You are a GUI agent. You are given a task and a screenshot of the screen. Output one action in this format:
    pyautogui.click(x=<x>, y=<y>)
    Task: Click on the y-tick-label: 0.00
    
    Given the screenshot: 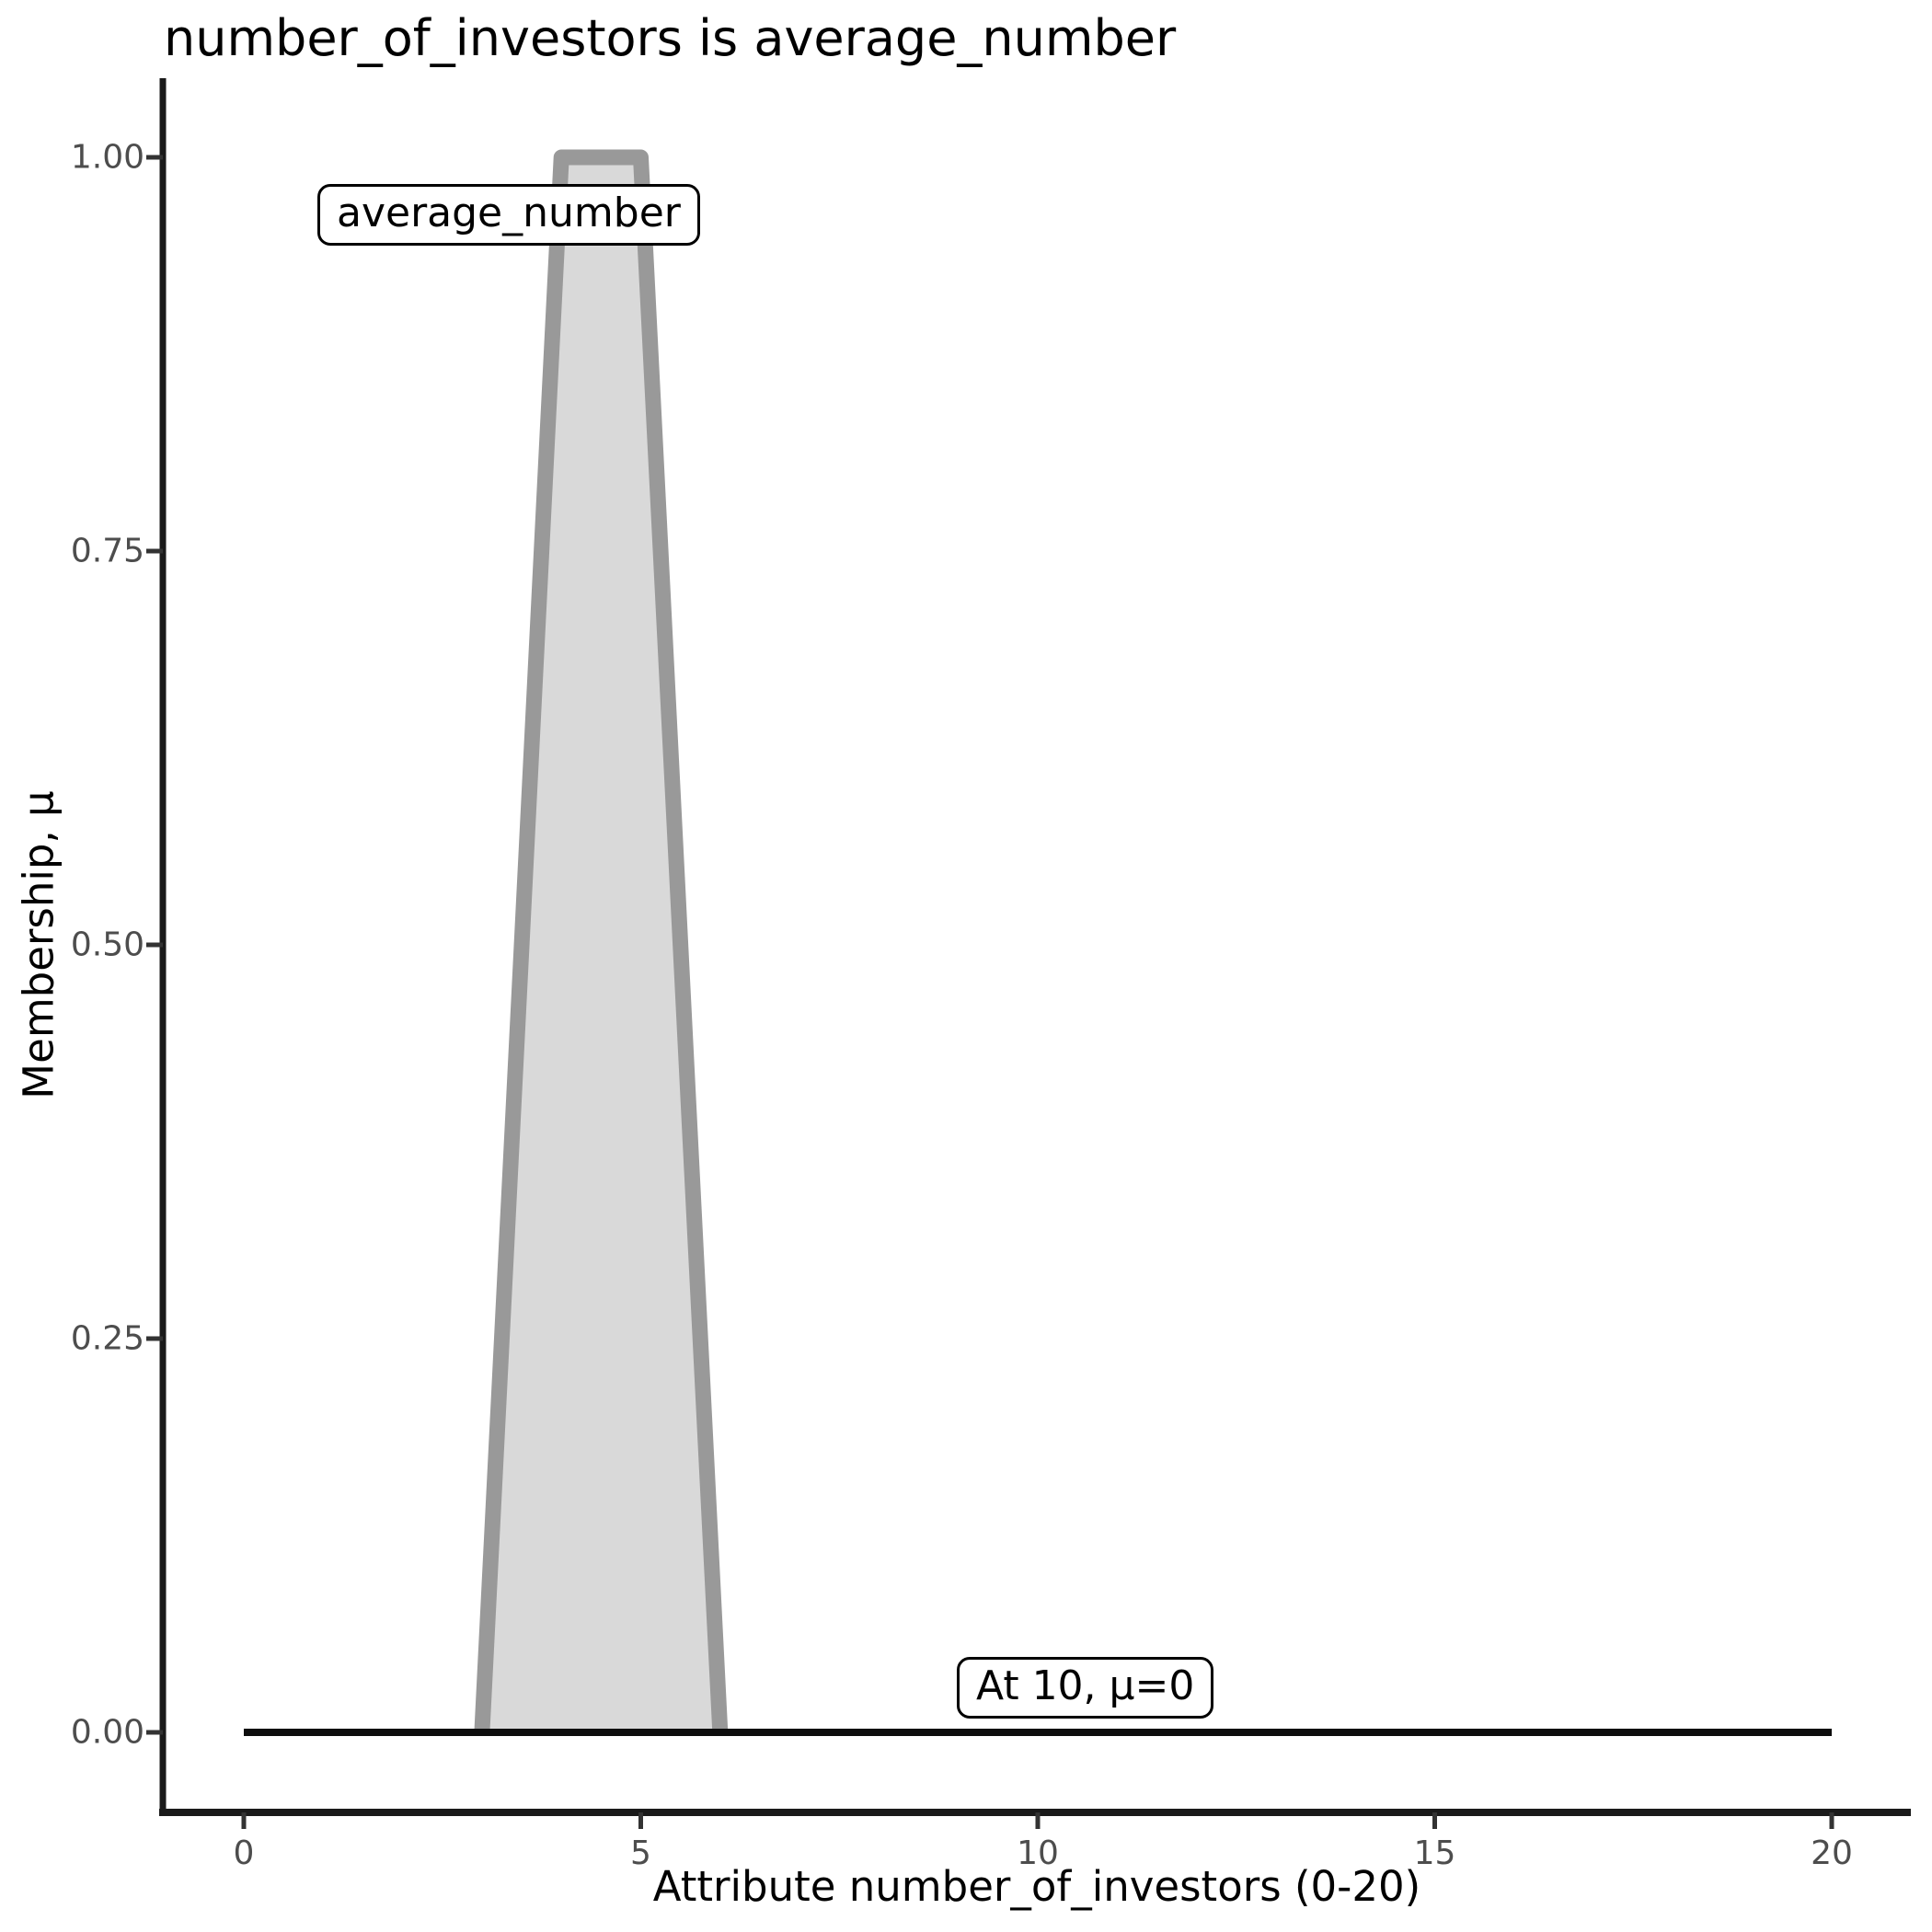 What is the action you would take?
    pyautogui.click(x=107, y=1732)
    